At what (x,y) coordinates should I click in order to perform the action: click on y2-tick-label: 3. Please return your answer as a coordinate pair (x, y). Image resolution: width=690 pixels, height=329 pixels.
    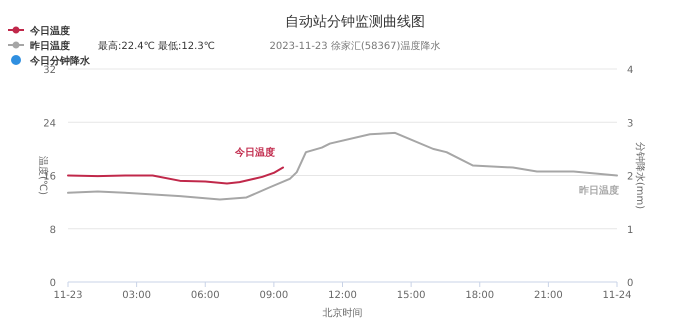
    Looking at the image, I should click on (630, 124).